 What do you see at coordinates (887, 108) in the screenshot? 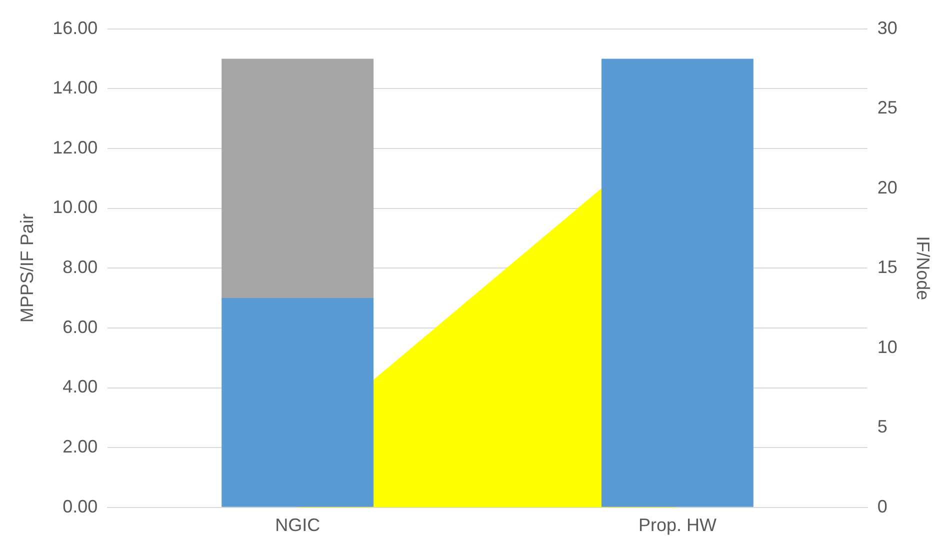
I see `y2-tick-label: 25` at bounding box center [887, 108].